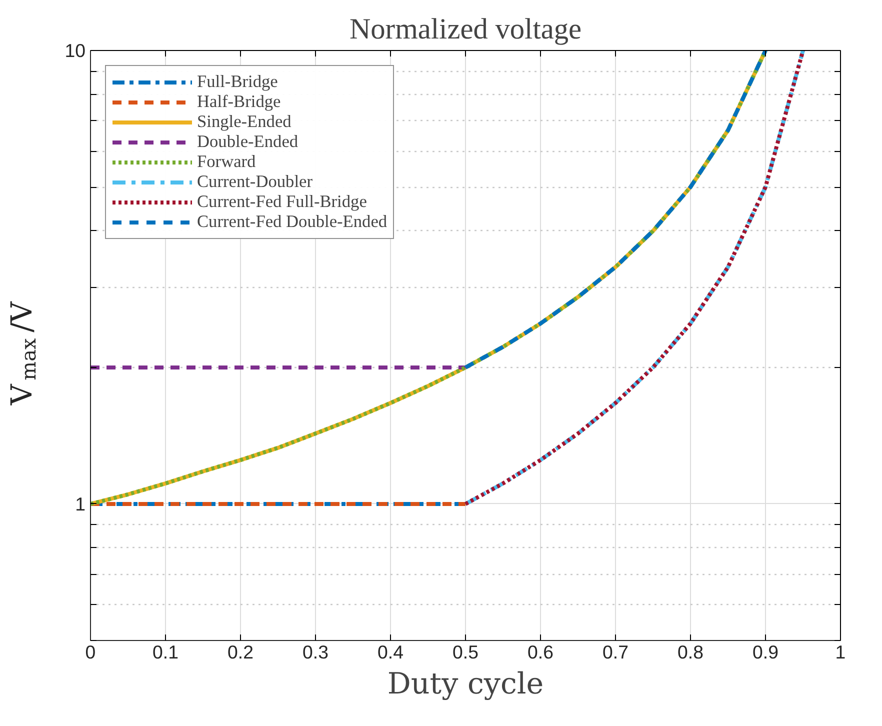 Image resolution: width=882 pixels, height=726 pixels. I want to click on x-tick-label: 0.1, so click(165, 652).